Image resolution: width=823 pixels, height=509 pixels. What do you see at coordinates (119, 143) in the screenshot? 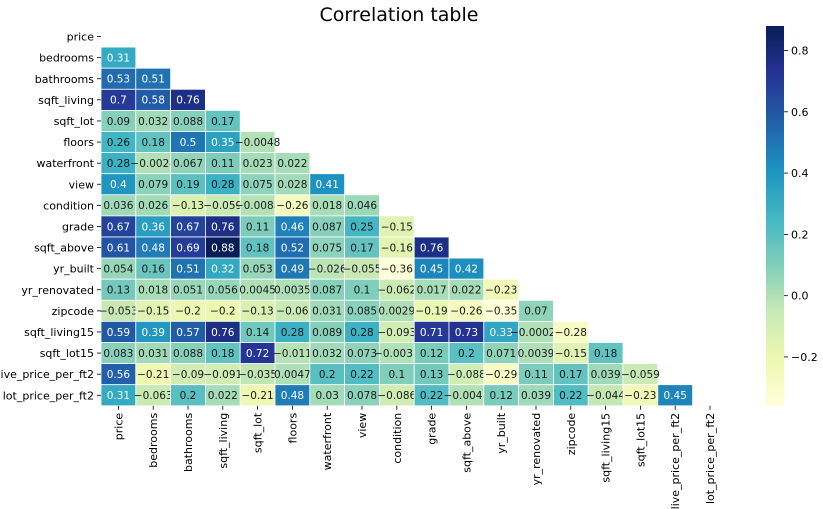
I see `cell-value-label: 0.26` at bounding box center [119, 143].